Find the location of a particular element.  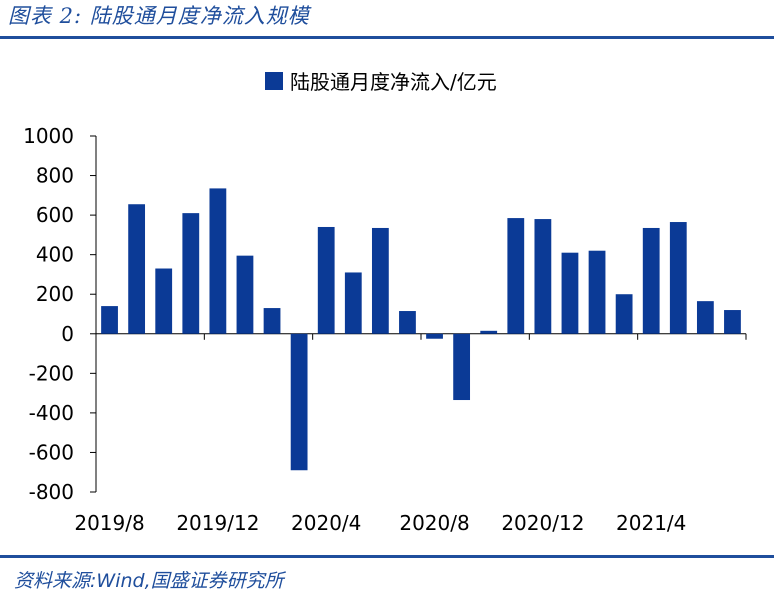

y-tick-label: 0 is located at coordinates (67, 334).